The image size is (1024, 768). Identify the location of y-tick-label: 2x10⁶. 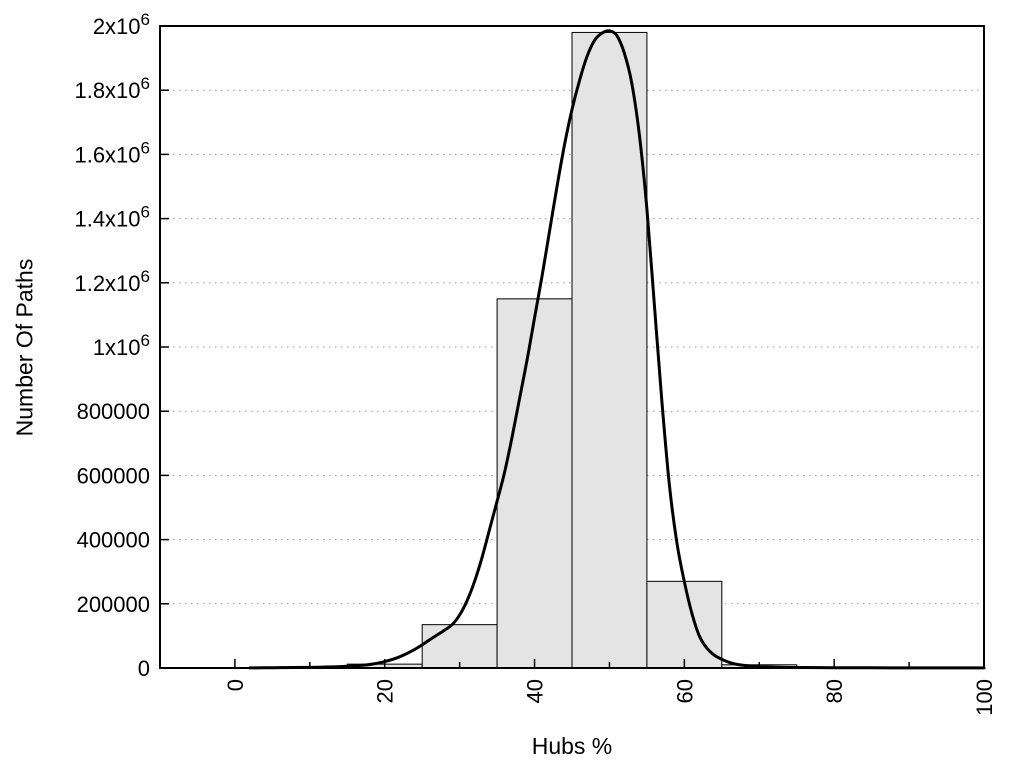
(121, 24).